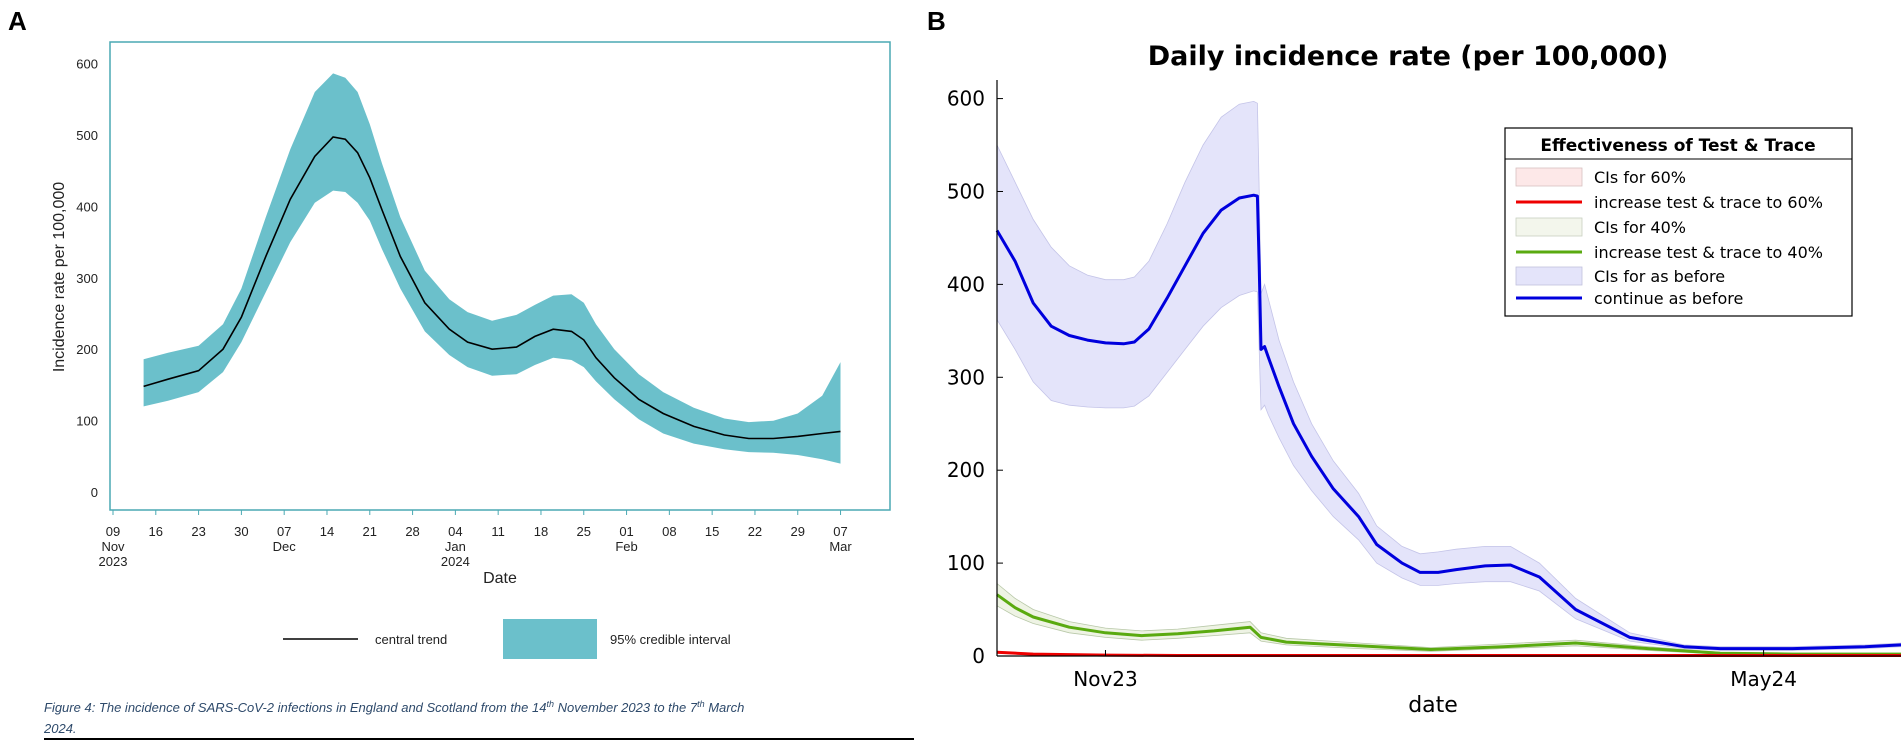 This screenshot has height=742, width=1901. I want to click on panel-a-y-tick-label: 100, so click(87, 421).